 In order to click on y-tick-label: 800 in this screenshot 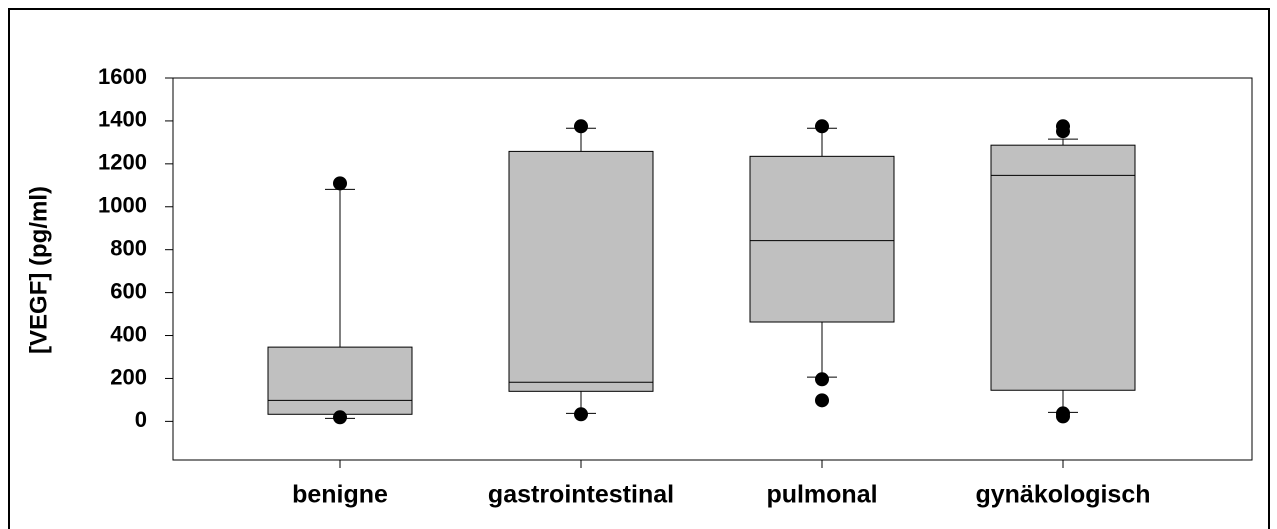, I will do `click(128, 247)`.